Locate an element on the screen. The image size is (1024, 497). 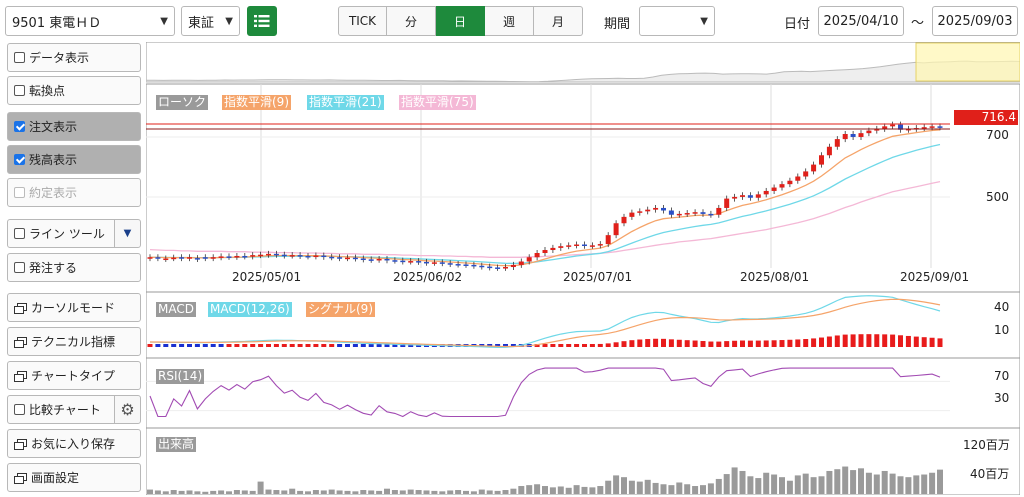
compare-settings-button: ⚙ is located at coordinates (127, 409).